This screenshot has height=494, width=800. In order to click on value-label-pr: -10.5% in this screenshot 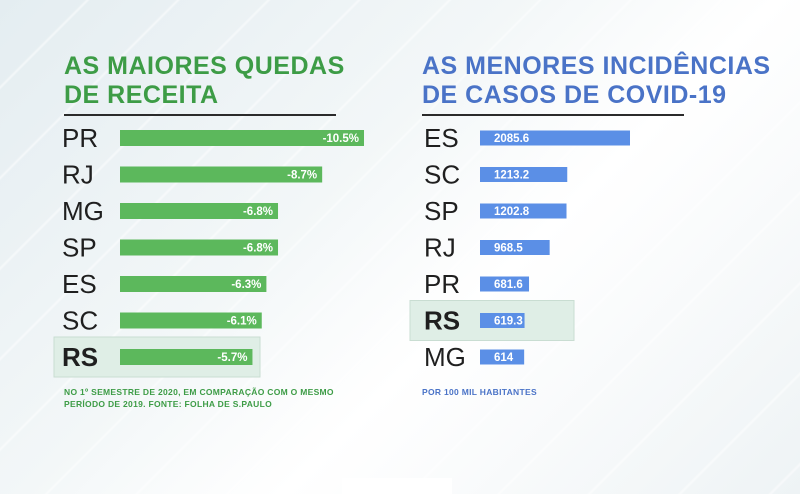, I will do `click(341, 139)`.